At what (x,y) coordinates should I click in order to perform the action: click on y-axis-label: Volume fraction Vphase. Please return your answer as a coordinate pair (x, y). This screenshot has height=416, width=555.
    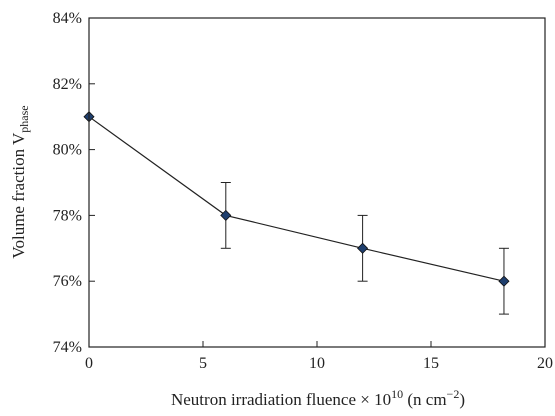
    Looking at the image, I should click on (20, 181).